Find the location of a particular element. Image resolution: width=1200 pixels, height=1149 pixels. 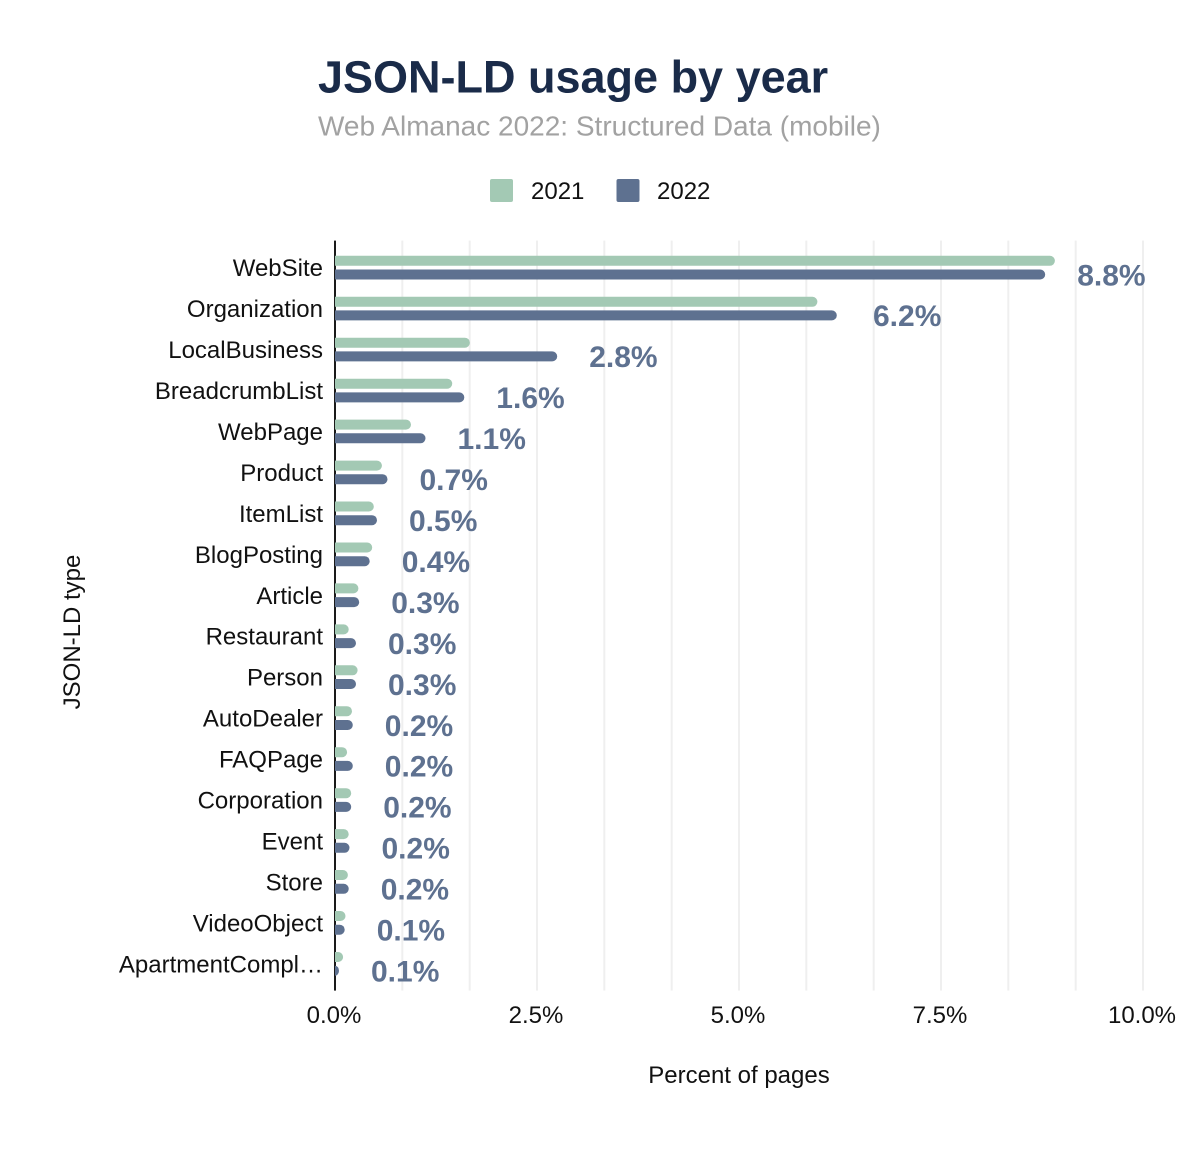

svg-text: BreadcrumbList is located at coordinates (239, 391).